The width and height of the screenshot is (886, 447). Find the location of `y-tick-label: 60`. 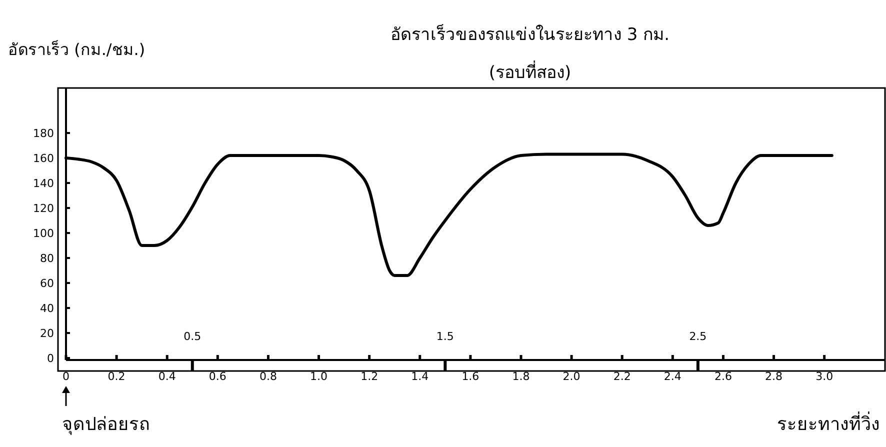

y-tick-label: 60 is located at coordinates (47, 283).